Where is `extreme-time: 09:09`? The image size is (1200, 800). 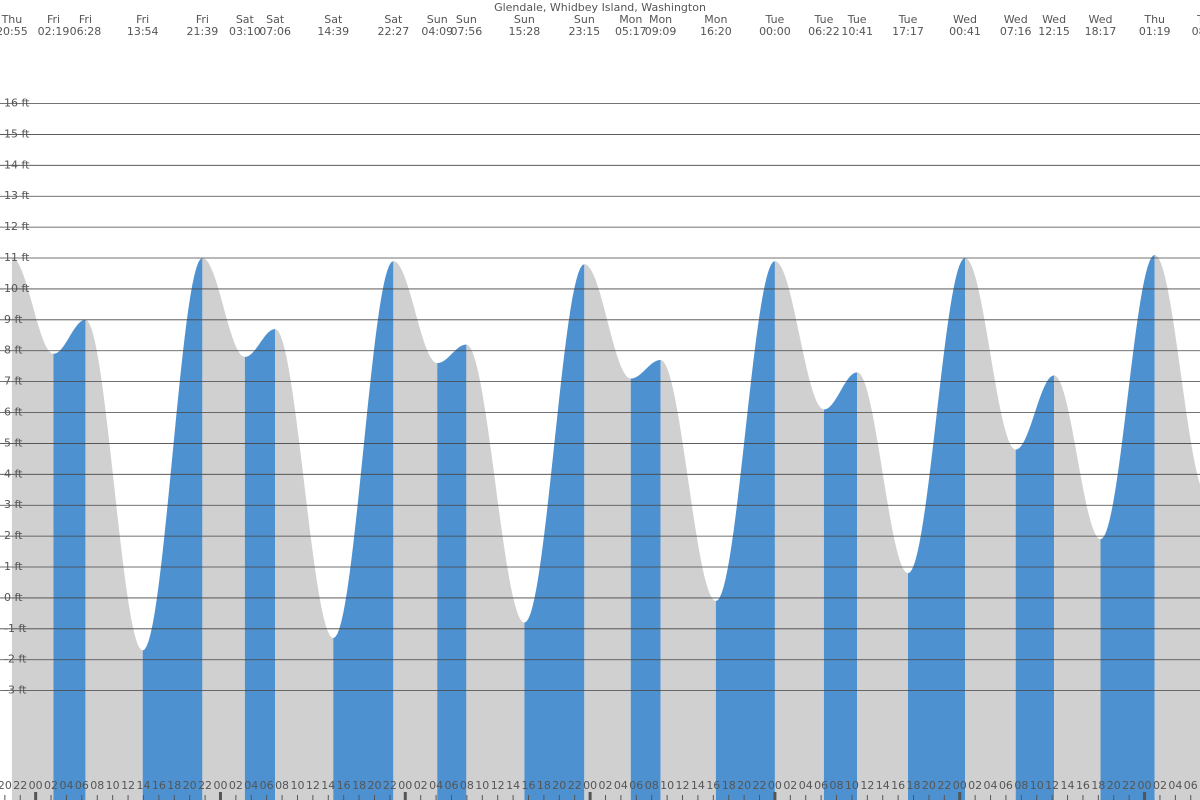
extreme-time: 09:09 is located at coordinates (661, 31).